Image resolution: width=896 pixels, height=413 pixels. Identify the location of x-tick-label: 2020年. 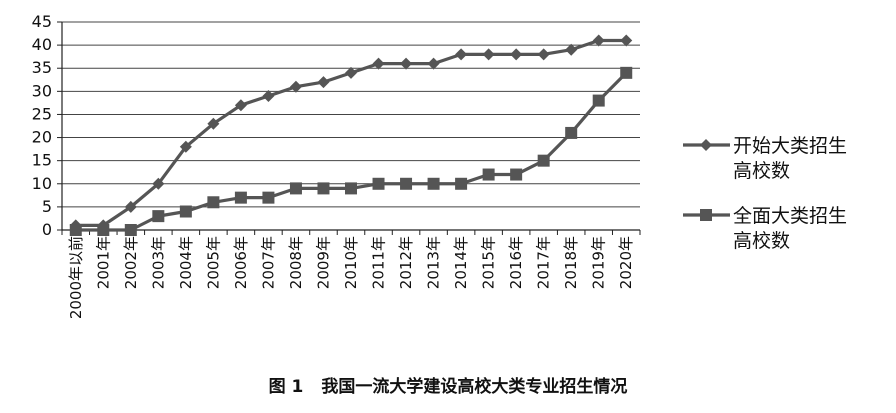
(626, 262).